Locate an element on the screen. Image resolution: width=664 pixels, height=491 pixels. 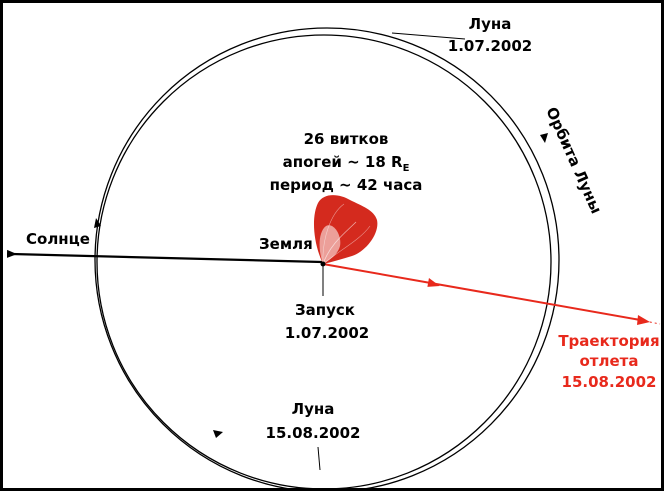
phasing-loops is located at coordinates (345, 230).